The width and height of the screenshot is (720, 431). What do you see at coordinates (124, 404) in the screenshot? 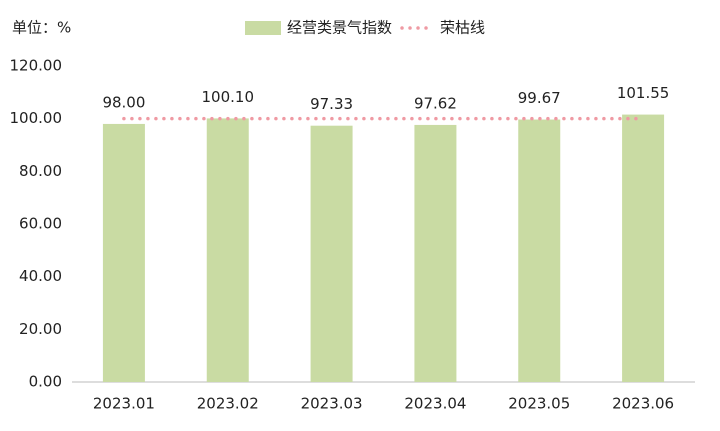
I see `x-tick-label: 2023.01` at bounding box center [124, 404].